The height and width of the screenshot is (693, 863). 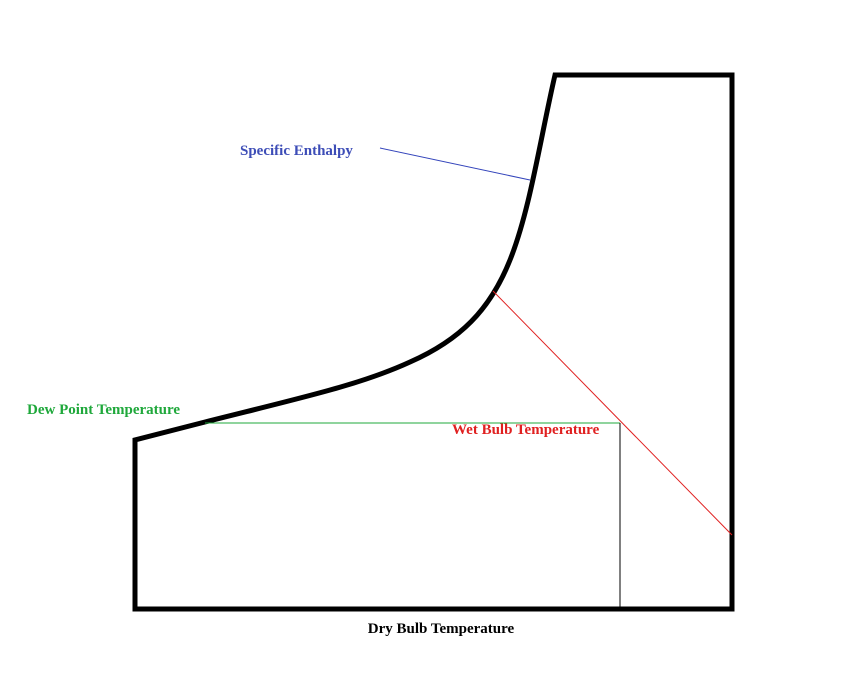 What do you see at coordinates (612, 413) in the screenshot?
I see `wet-bulb-line` at bounding box center [612, 413].